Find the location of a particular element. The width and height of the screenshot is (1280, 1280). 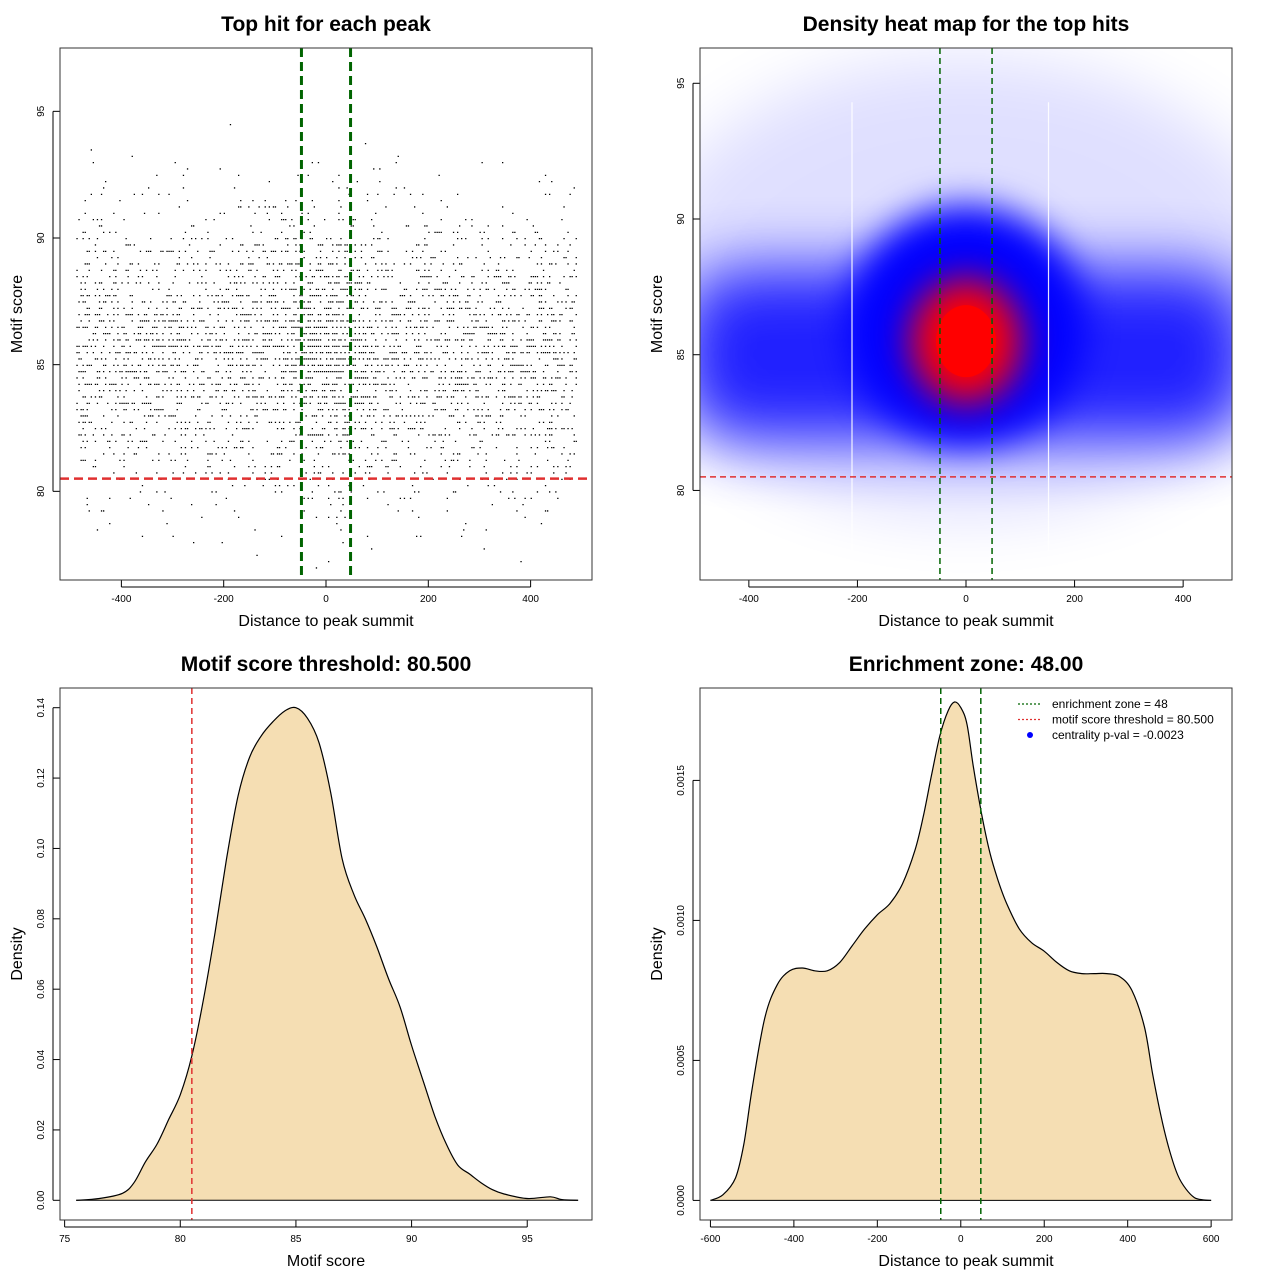

x-tick-label: 85 is located at coordinates (296, 1239).